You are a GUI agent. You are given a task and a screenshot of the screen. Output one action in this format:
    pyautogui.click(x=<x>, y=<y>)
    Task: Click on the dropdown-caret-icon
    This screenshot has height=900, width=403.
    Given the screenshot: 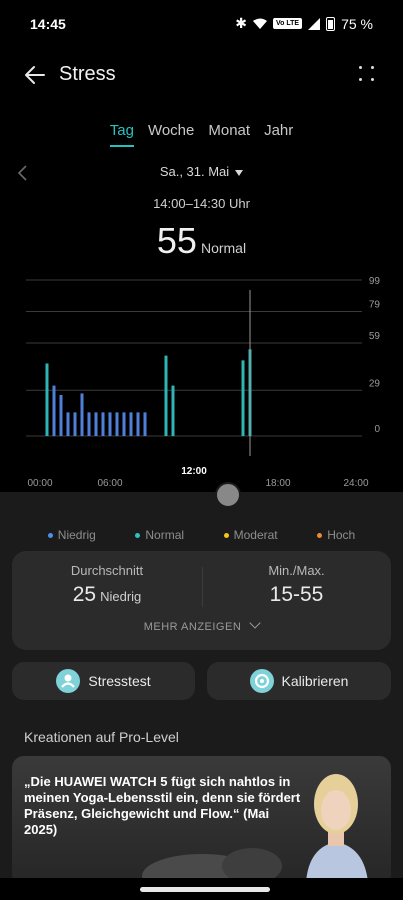 What is the action you would take?
    pyautogui.click(x=239, y=172)
    